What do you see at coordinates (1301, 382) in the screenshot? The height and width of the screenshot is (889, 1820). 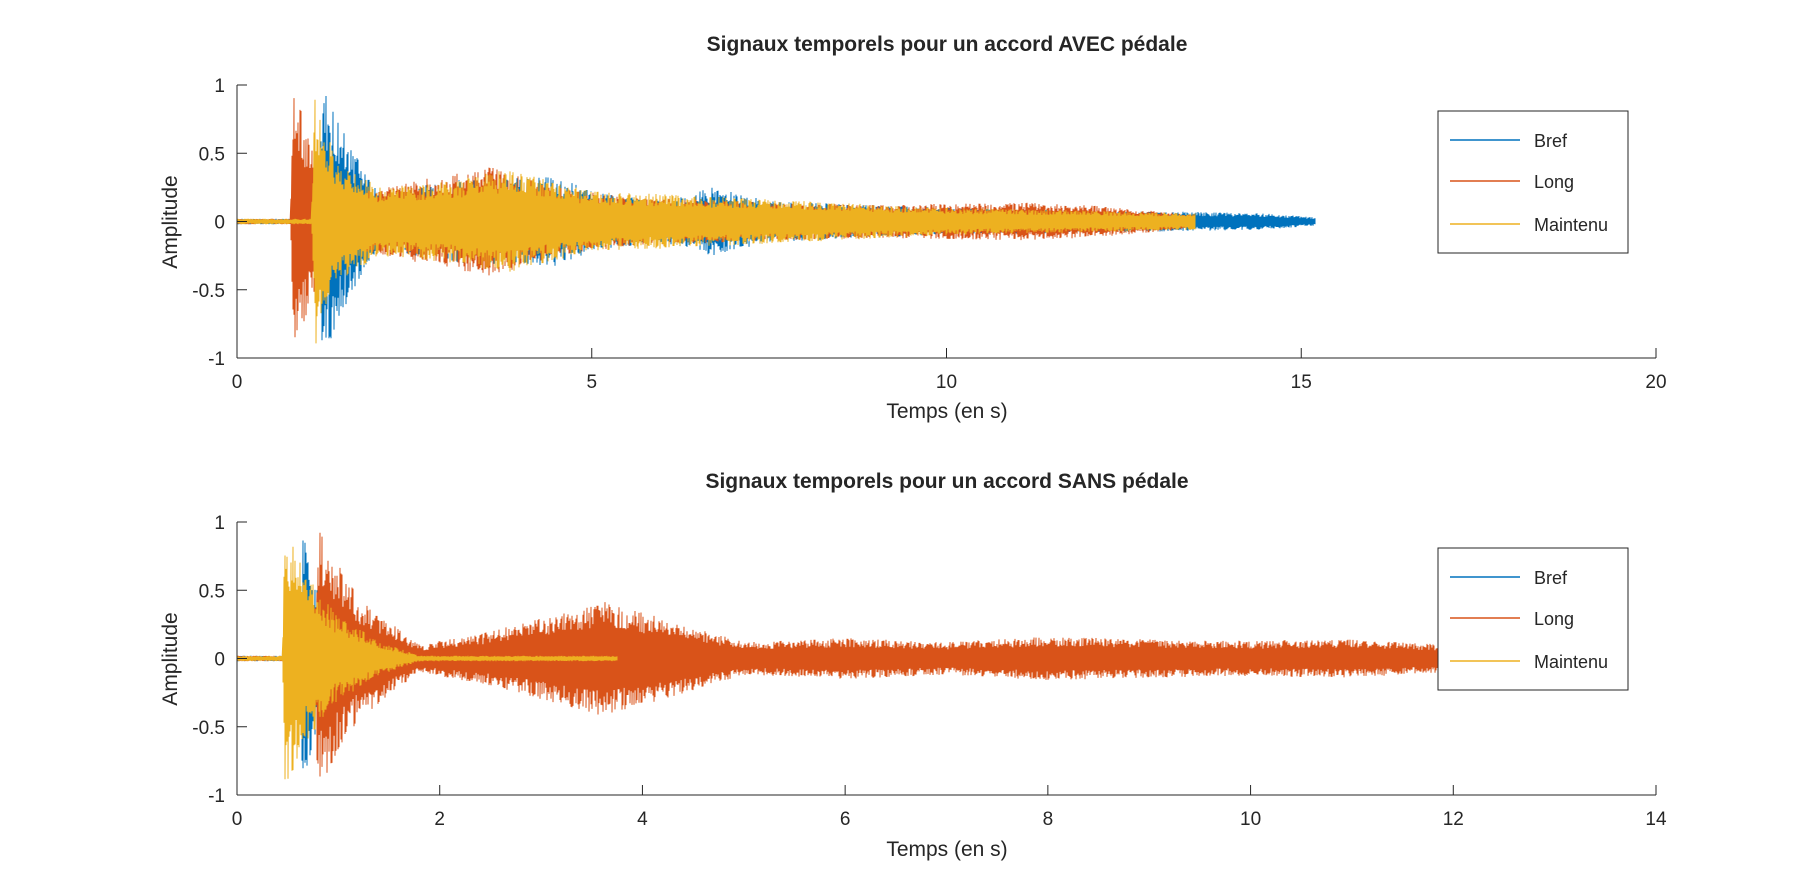 I see `x-tick-label: 15` at bounding box center [1301, 382].